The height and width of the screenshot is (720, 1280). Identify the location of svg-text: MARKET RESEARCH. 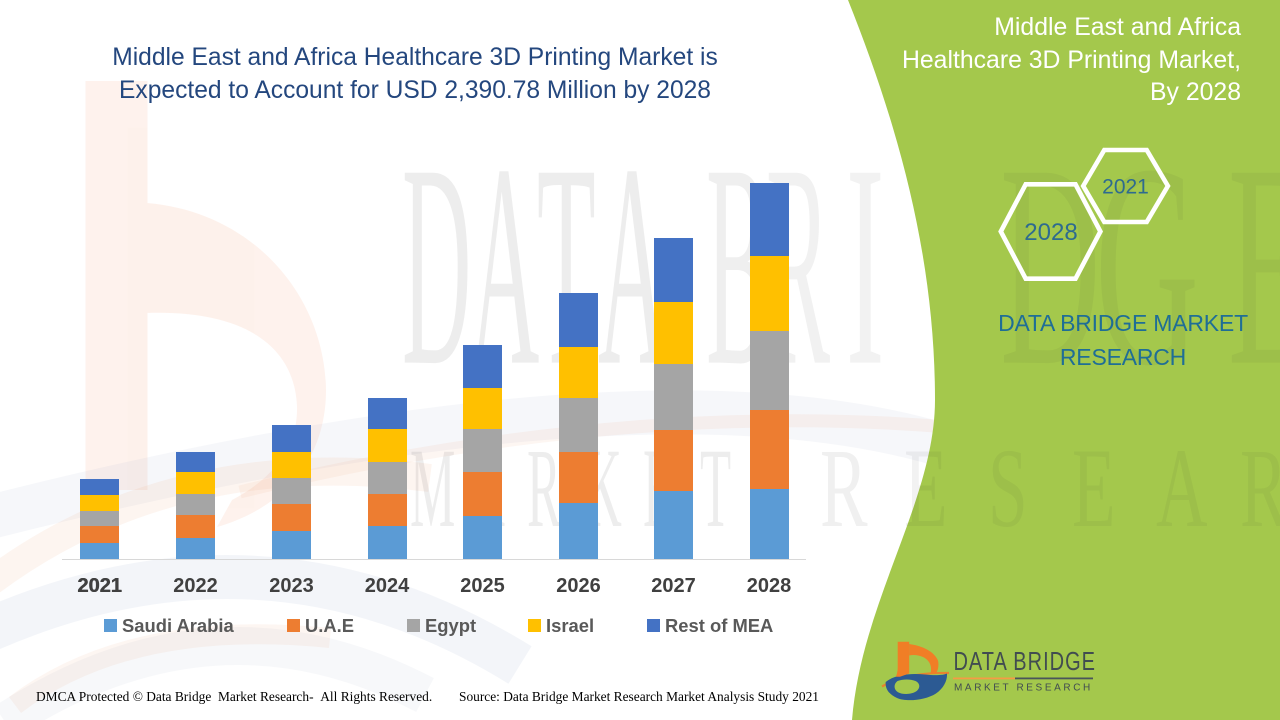
(1023, 688).